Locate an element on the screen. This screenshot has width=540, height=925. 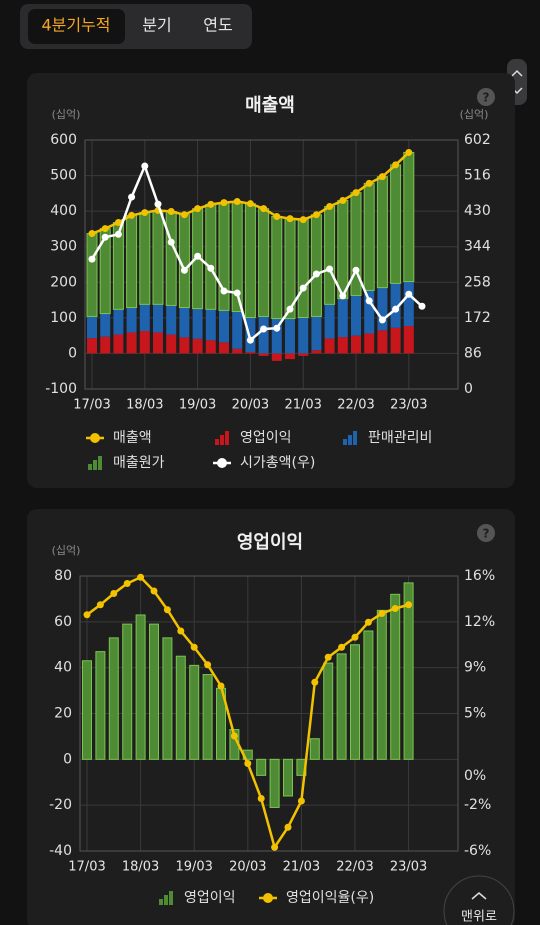
y2-tick-label: 258 is located at coordinates (477, 282).